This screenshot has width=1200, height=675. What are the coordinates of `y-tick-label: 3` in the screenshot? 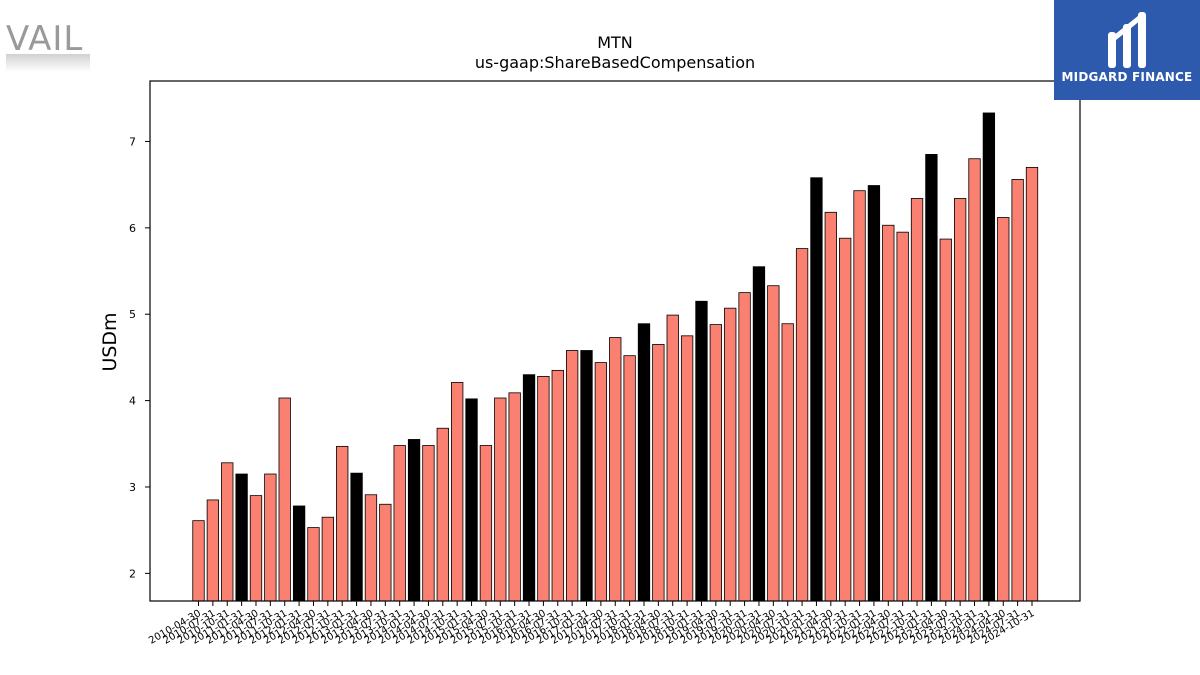 It's located at (132, 487).